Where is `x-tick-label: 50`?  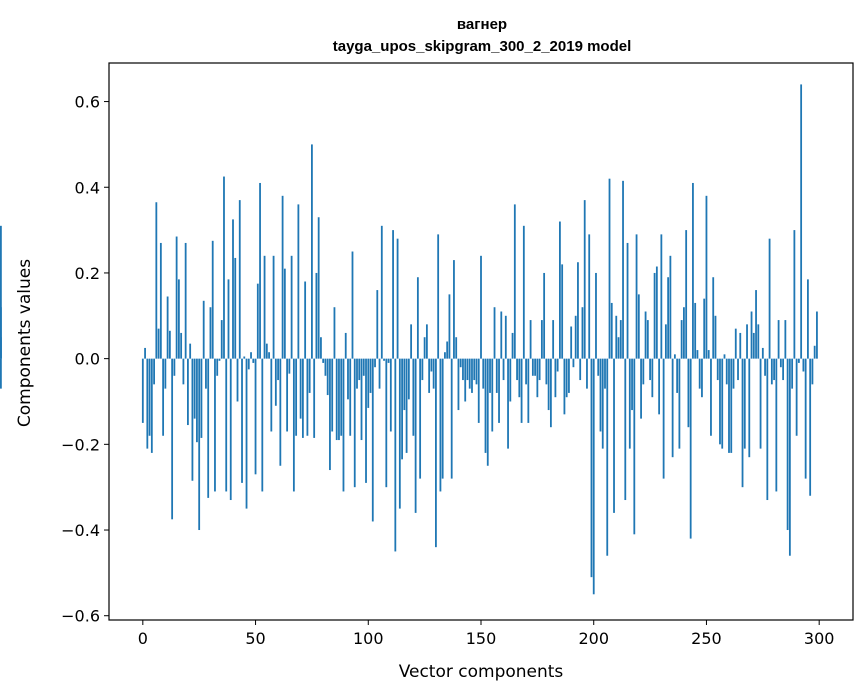 x-tick-label: 50 is located at coordinates (255, 638).